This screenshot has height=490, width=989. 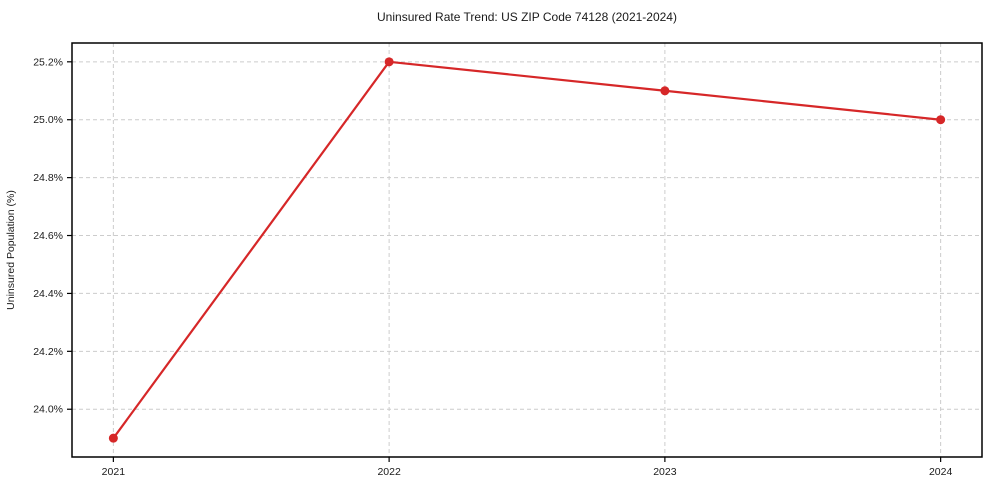 I want to click on y-tick-label: 25.0%, so click(x=48, y=120).